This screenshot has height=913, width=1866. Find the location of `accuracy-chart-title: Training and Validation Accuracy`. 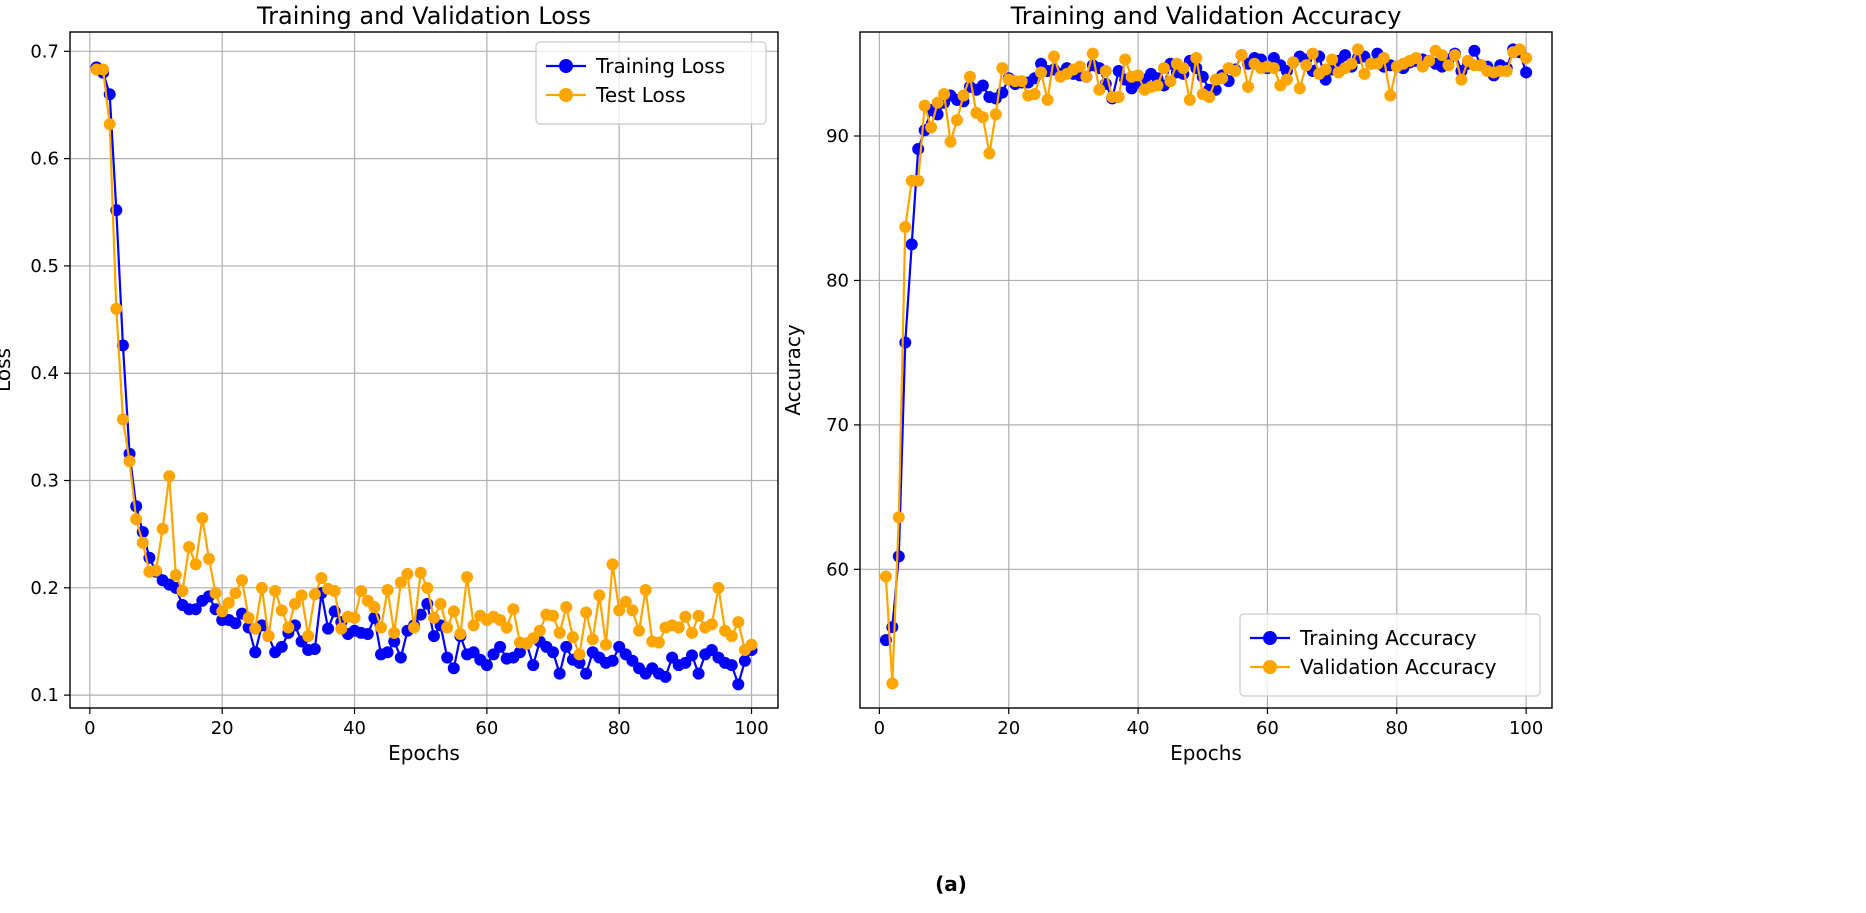

accuracy-chart-title: Training and Validation Accuracy is located at coordinates (1206, 16).